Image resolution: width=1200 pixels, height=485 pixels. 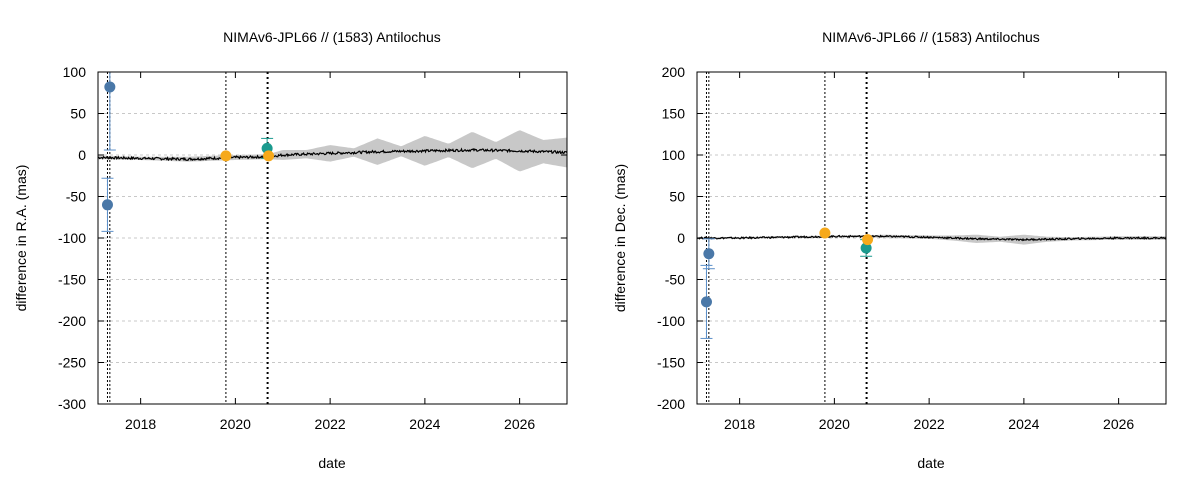 I want to click on data-points-ra, so click(x=188, y=152).